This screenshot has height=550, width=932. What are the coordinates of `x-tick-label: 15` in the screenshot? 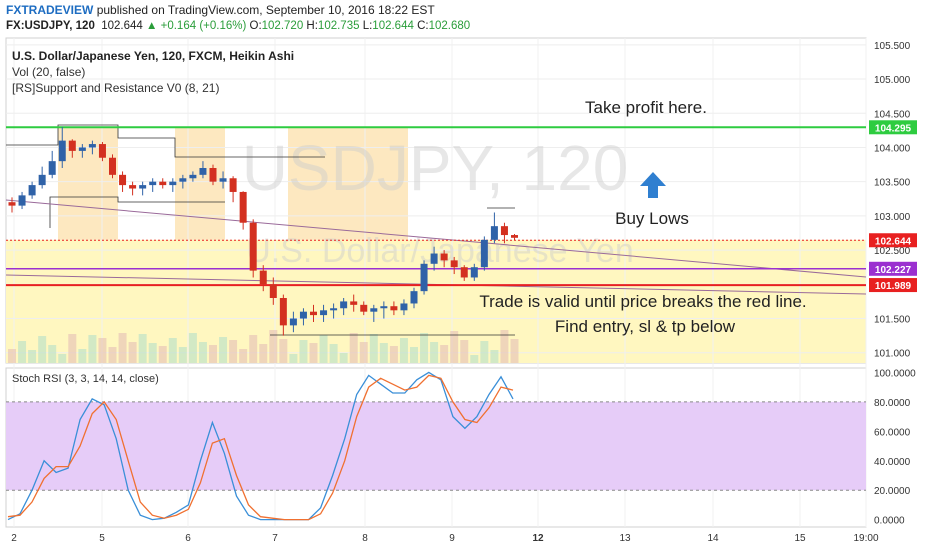 It's located at (800, 538).